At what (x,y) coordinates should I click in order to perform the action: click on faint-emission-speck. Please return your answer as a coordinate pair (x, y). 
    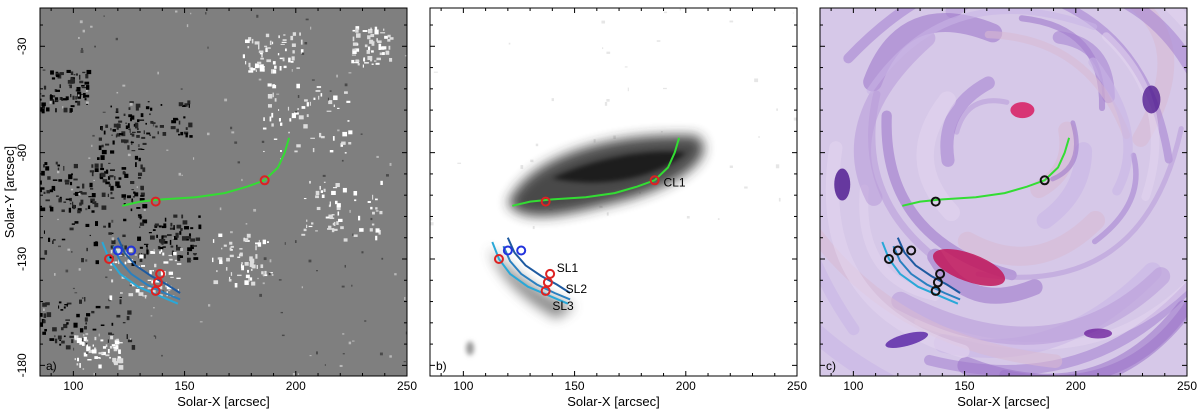
    Looking at the image, I should click on (608, 100).